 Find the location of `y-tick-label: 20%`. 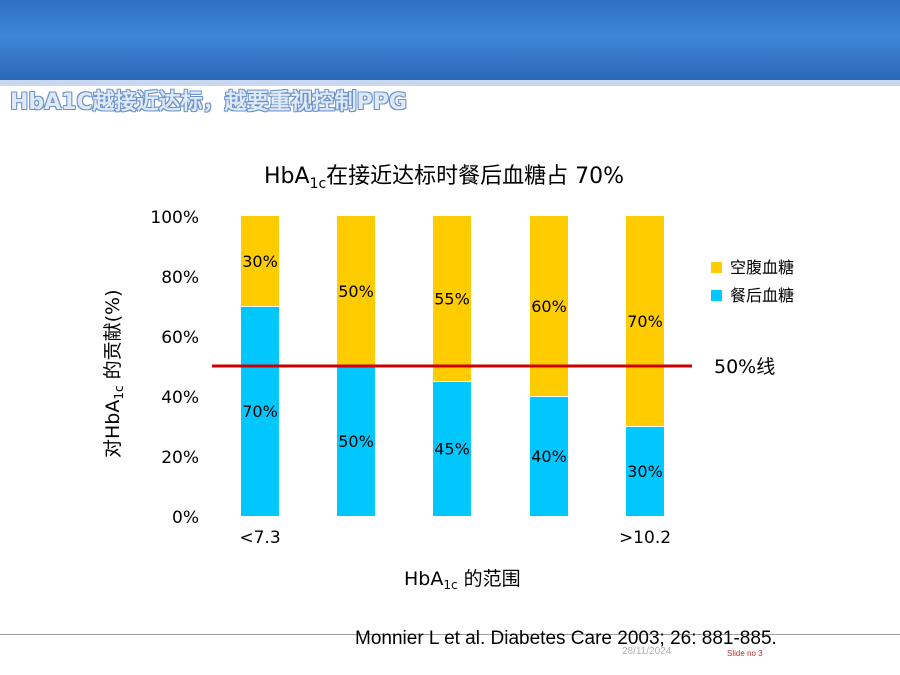

y-tick-label: 20% is located at coordinates (180, 458).